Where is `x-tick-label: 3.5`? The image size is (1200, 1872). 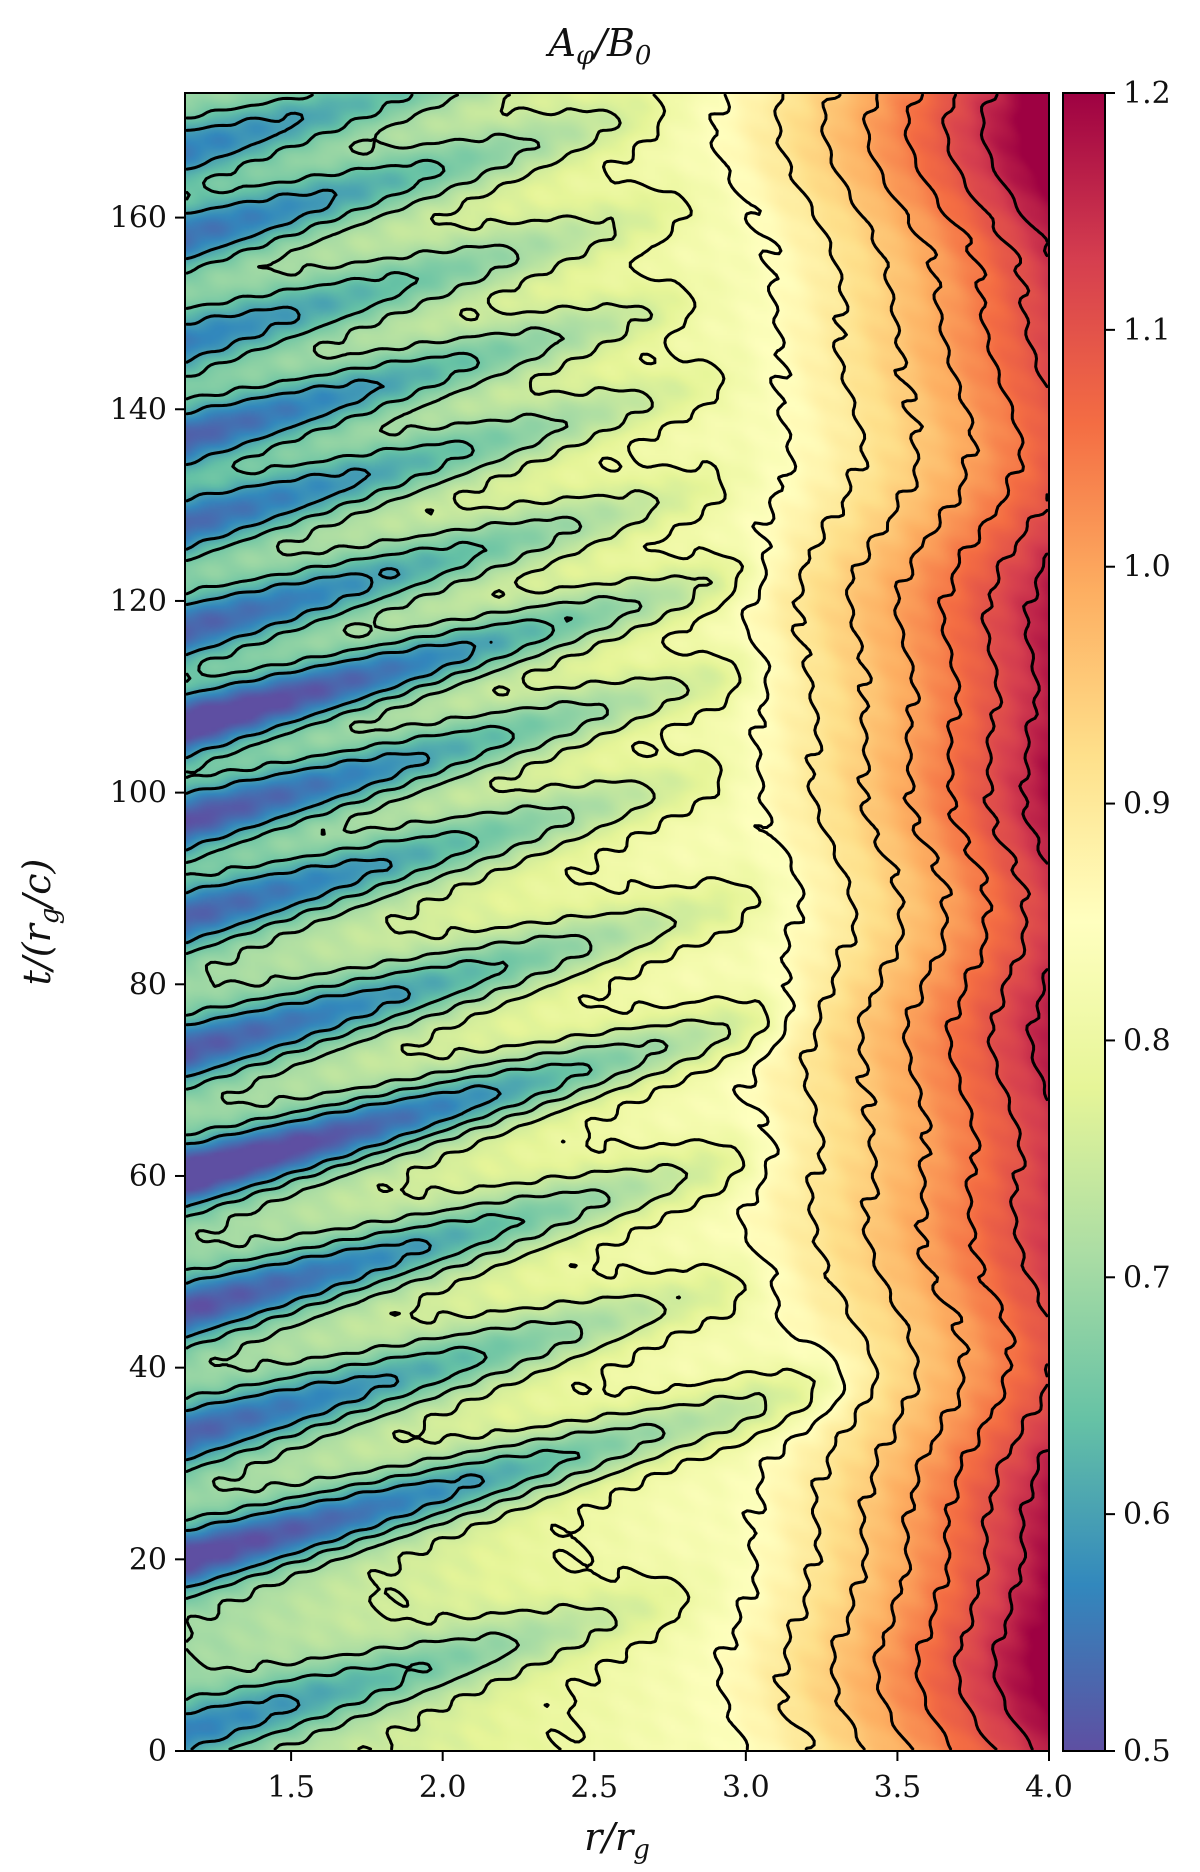
x-tick-label: 3.5 is located at coordinates (898, 1787).